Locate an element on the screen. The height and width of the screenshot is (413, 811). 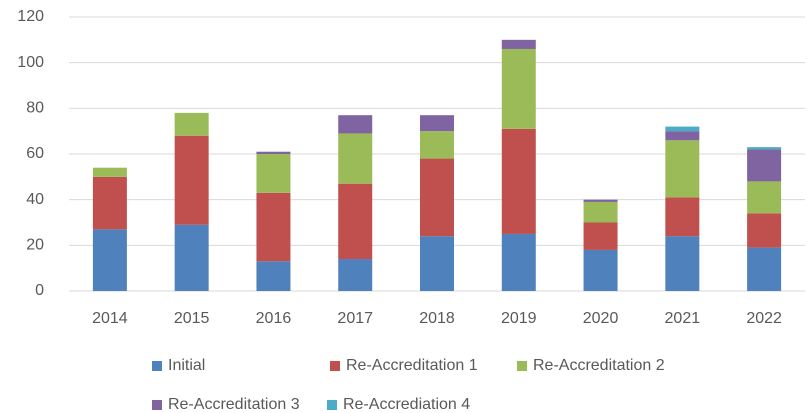
legend-label: Initial is located at coordinates (186, 365).